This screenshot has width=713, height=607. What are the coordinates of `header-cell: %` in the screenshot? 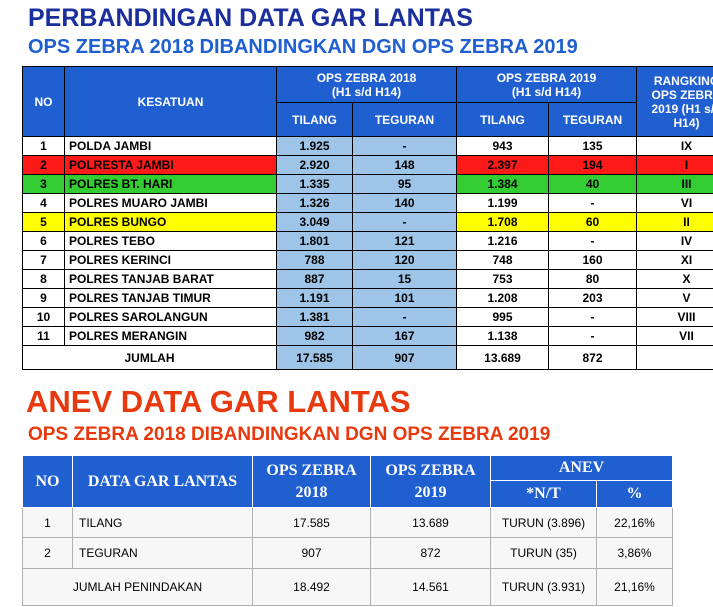 It's located at (634, 494).